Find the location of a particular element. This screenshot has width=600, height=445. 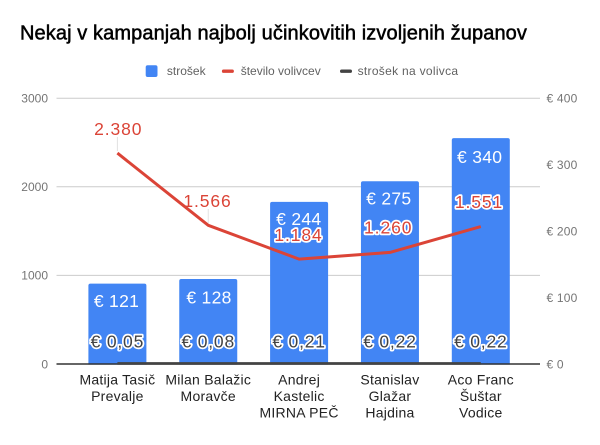

svg-text: € 0,05 is located at coordinates (117, 341).